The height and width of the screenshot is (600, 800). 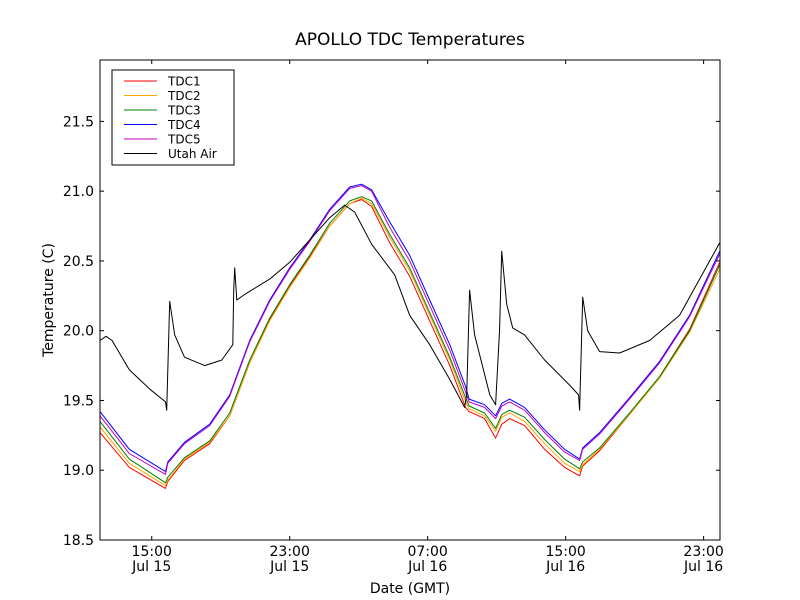 What do you see at coordinates (184, 82) in the screenshot?
I see `legend-label: TDC1` at bounding box center [184, 82].